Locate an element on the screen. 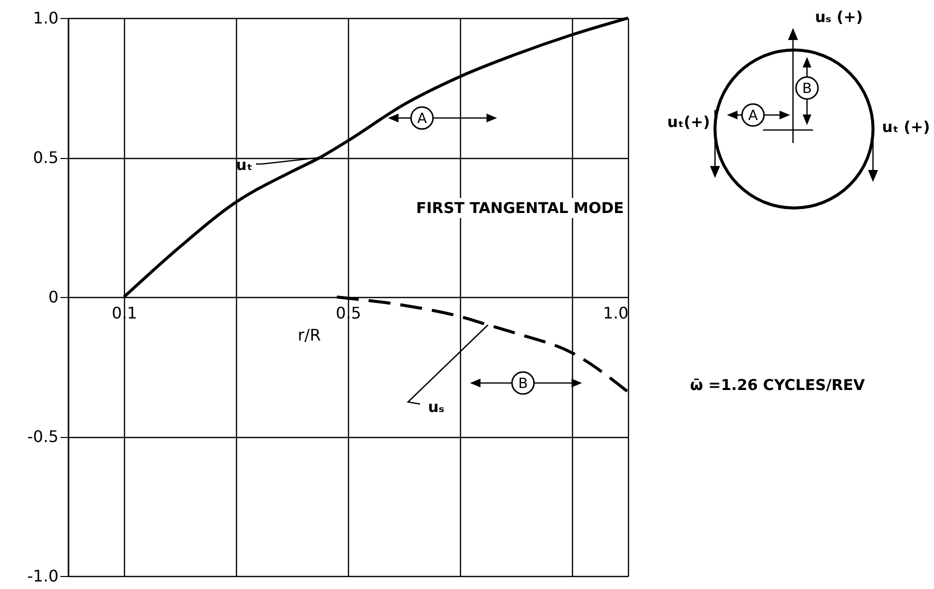  y-tick-label: 0 is located at coordinates (53, 297).